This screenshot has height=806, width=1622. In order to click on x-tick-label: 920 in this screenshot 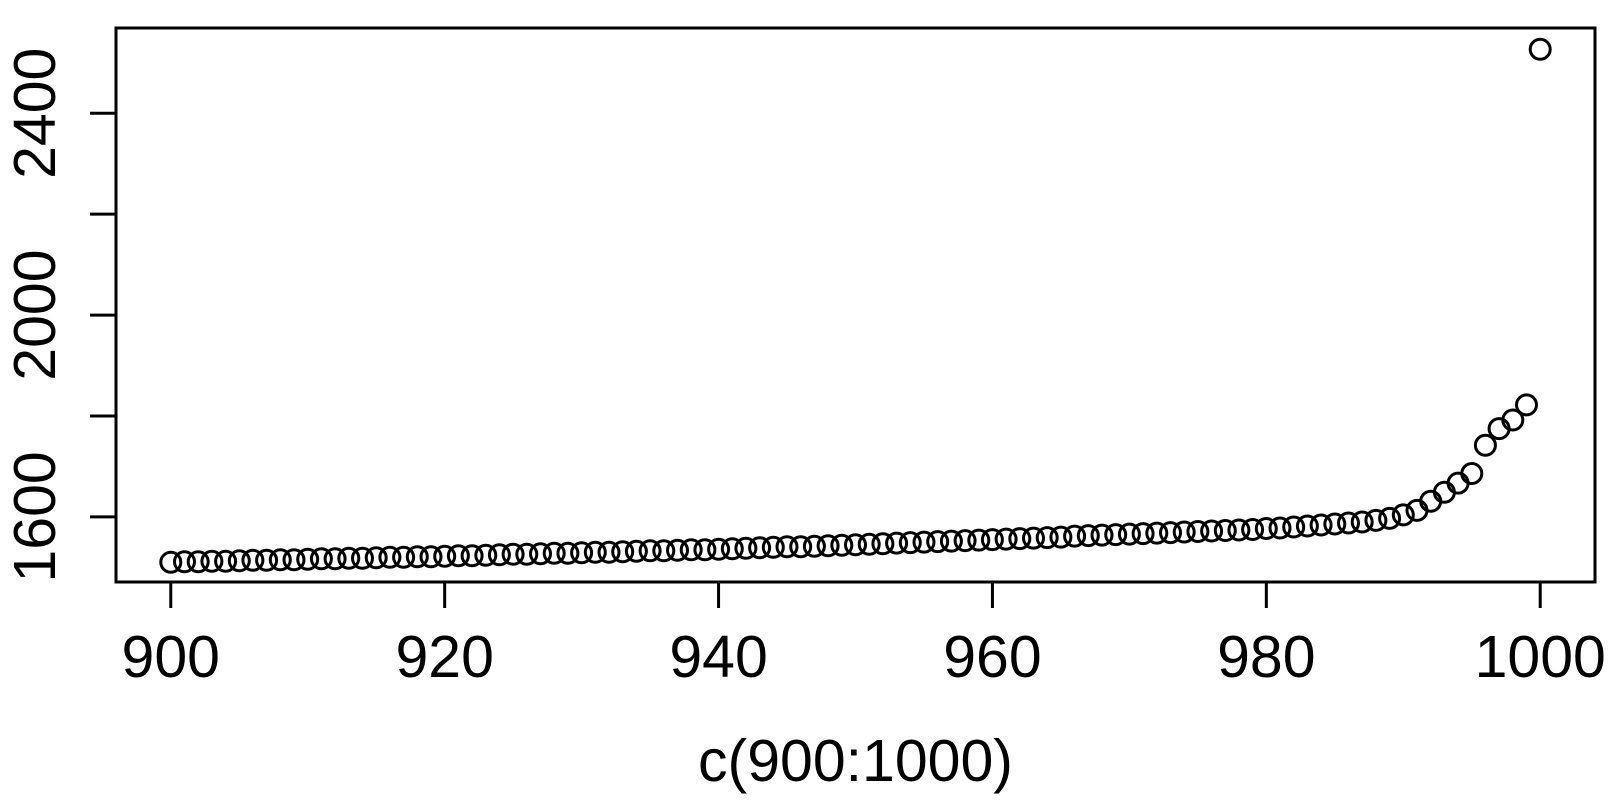, I will do `click(444, 657)`.